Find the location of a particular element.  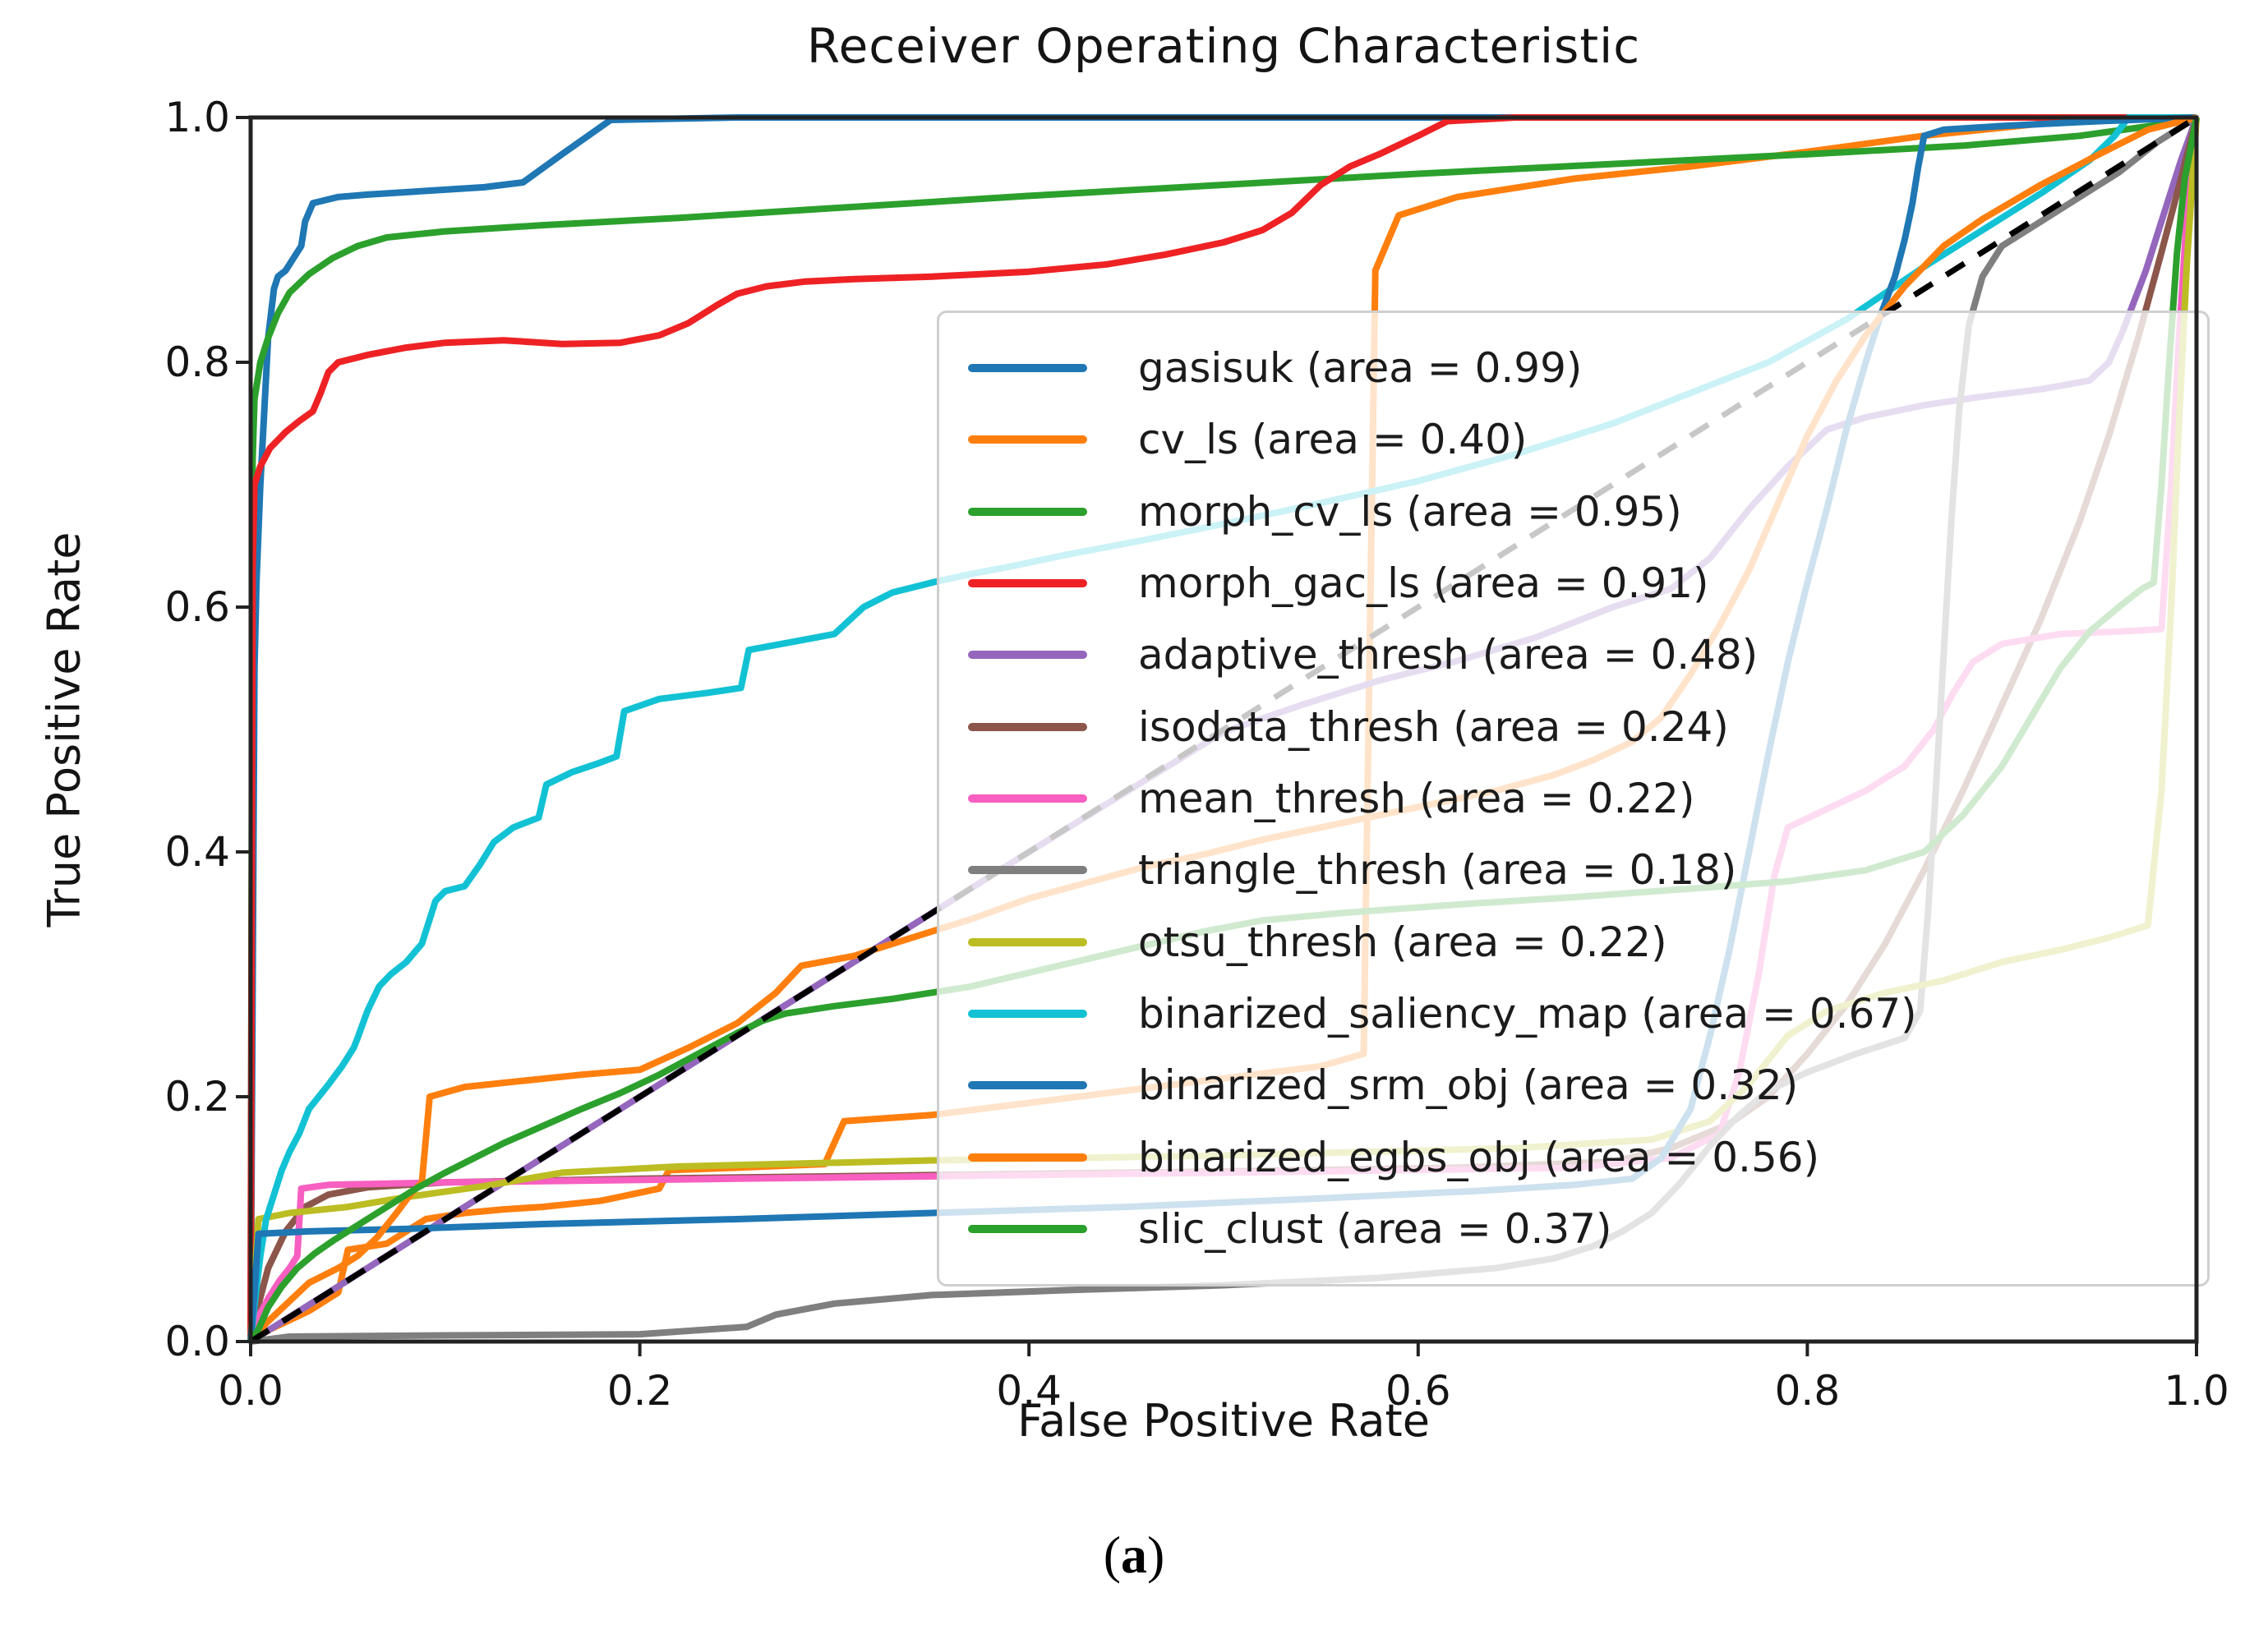

legend-label-binarized_egbs_obj: binarized_egbs_obj (area = 0.56) is located at coordinates (1479, 1157).